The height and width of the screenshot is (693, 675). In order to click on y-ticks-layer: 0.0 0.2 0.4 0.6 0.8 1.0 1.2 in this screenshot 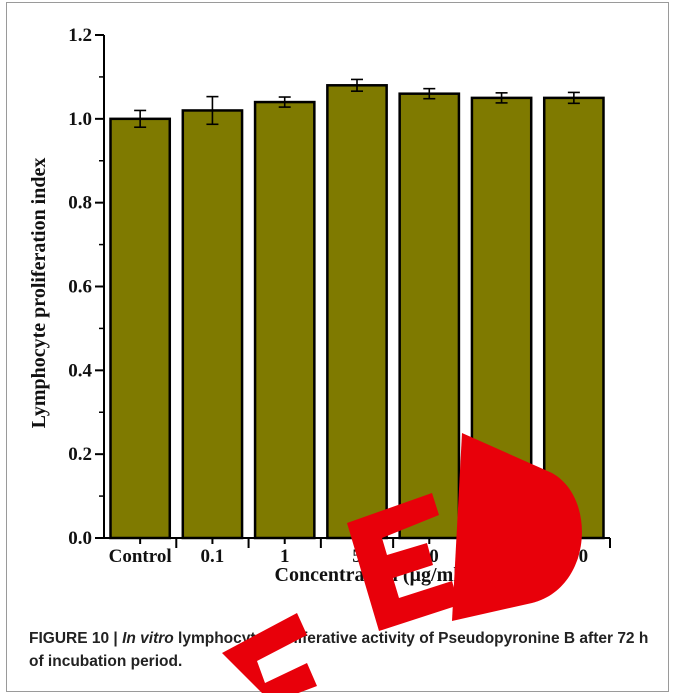, I will do `click(86, 287)`.